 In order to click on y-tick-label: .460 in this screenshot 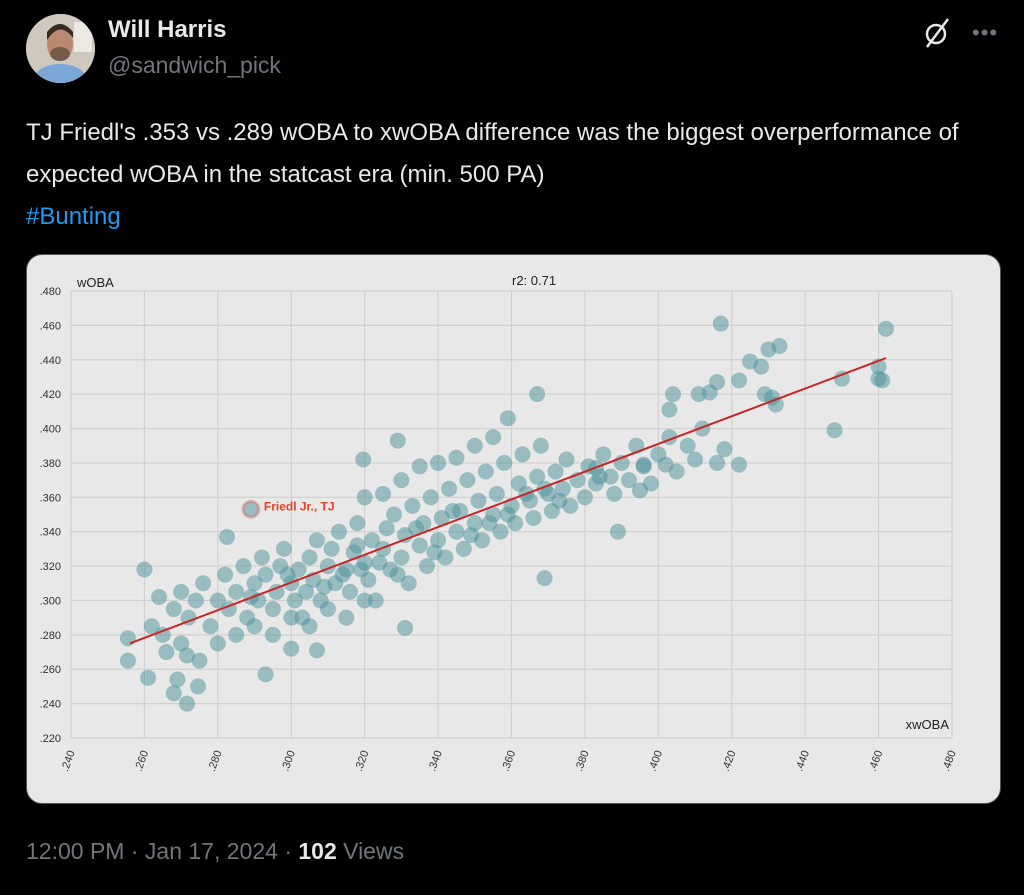, I will do `click(50, 326)`.